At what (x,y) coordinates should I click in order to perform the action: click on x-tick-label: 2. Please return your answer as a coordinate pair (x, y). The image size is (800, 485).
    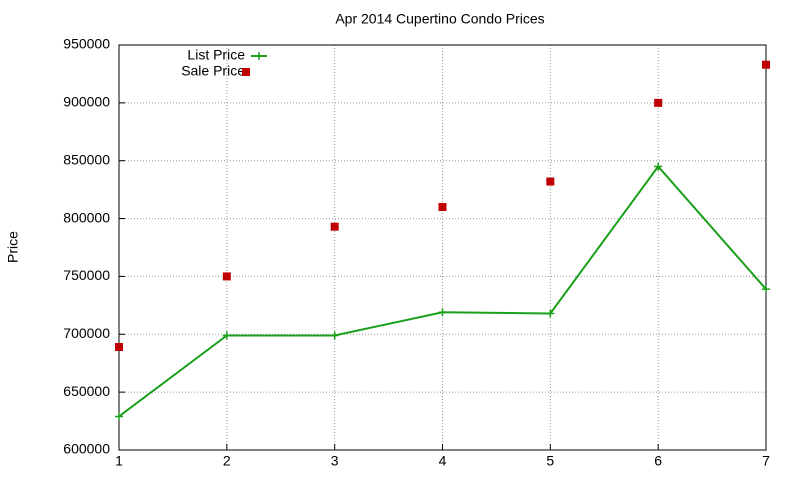
    Looking at the image, I should click on (227, 461).